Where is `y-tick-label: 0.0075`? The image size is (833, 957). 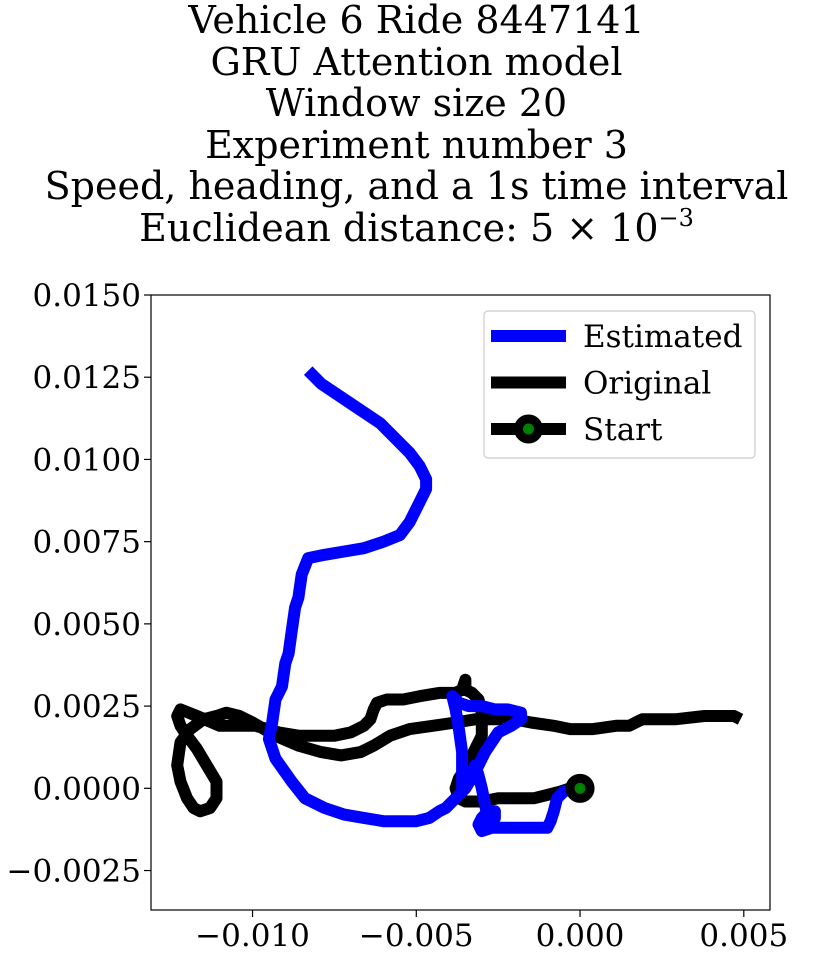 y-tick-label: 0.0075 is located at coordinates (87, 543).